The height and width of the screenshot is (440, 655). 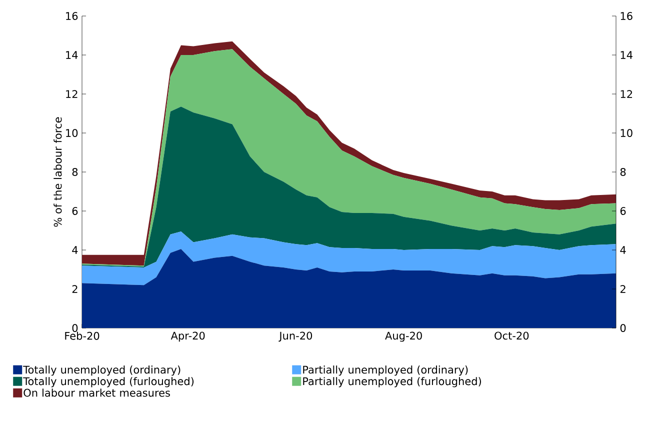 I want to click on y-tick-label: 10, so click(x=72, y=133).